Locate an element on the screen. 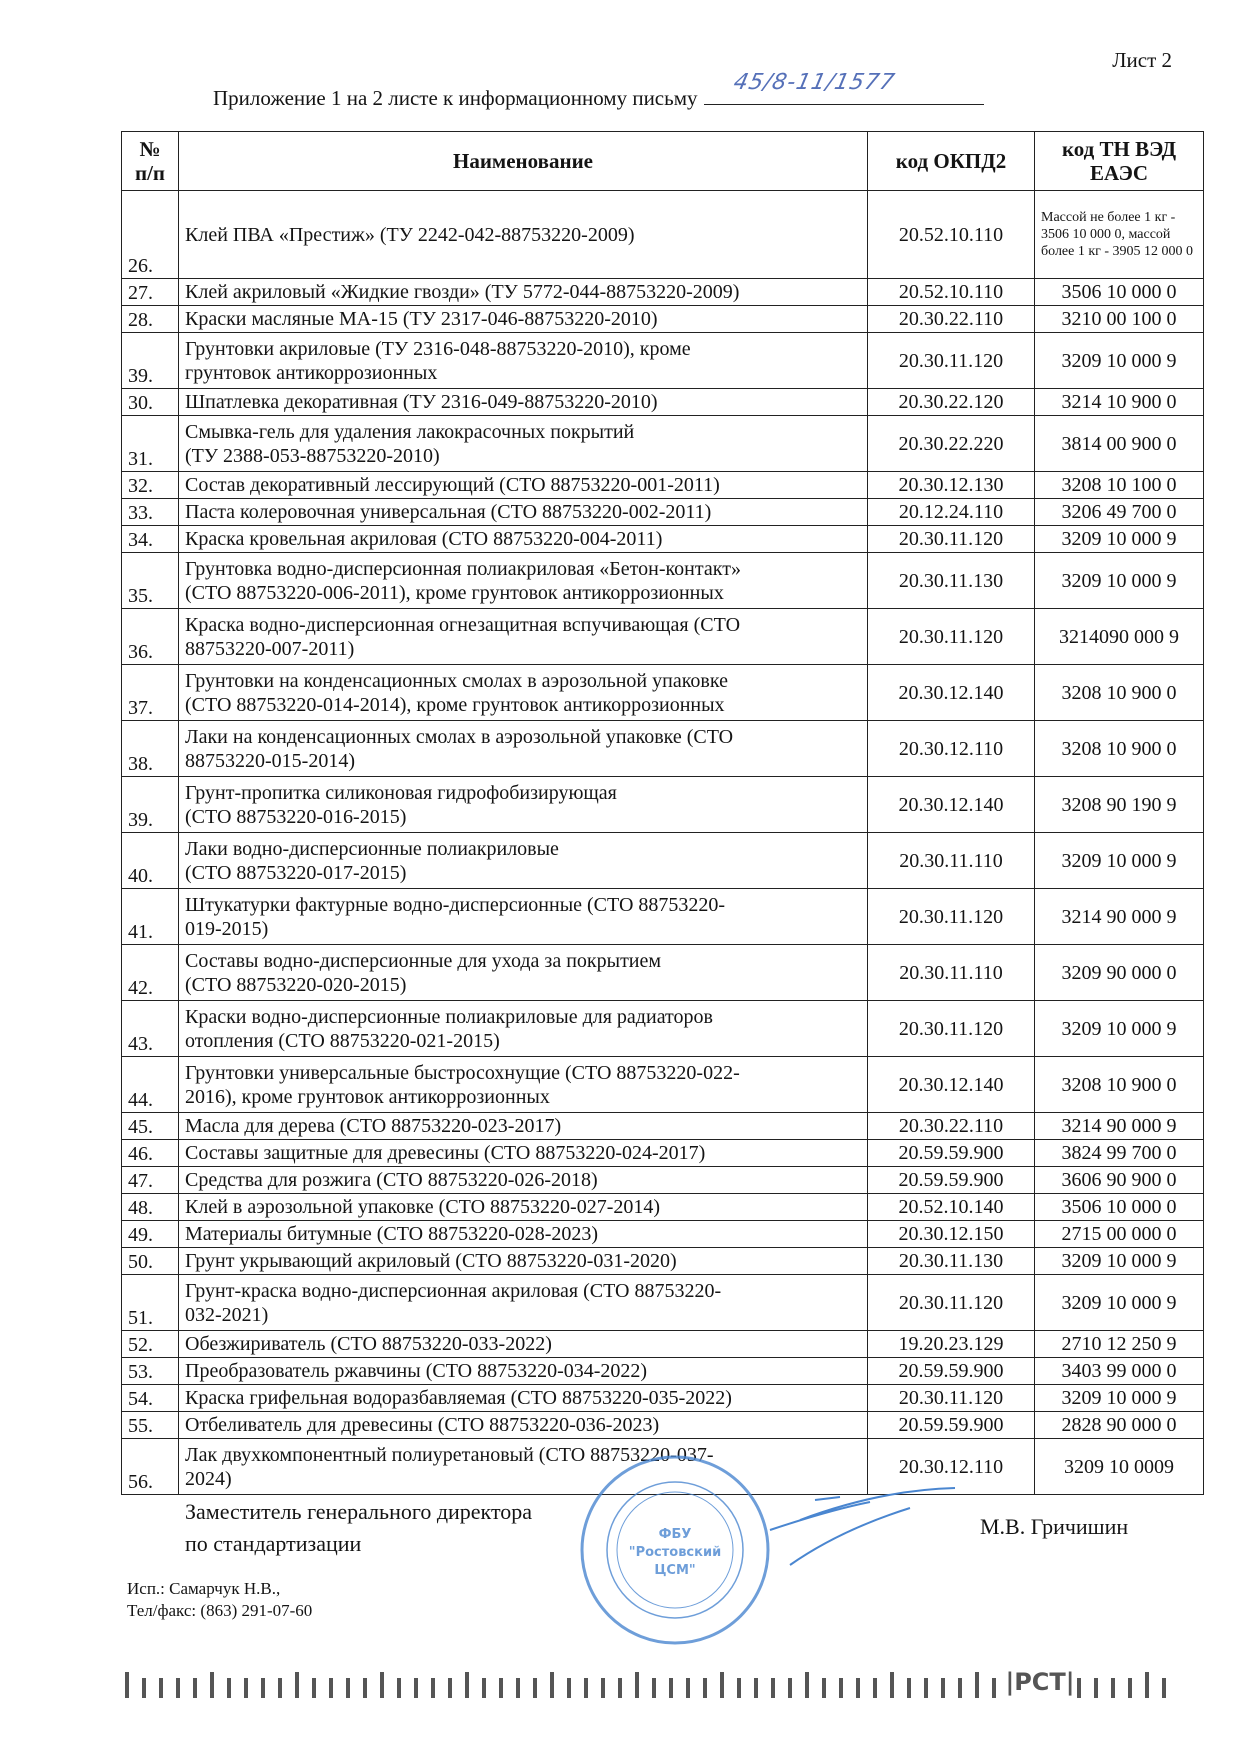 Image resolution: width=1242 pixels, height=1754 pixels. okpd2-code: 19.20.23.129 is located at coordinates (951, 1344).